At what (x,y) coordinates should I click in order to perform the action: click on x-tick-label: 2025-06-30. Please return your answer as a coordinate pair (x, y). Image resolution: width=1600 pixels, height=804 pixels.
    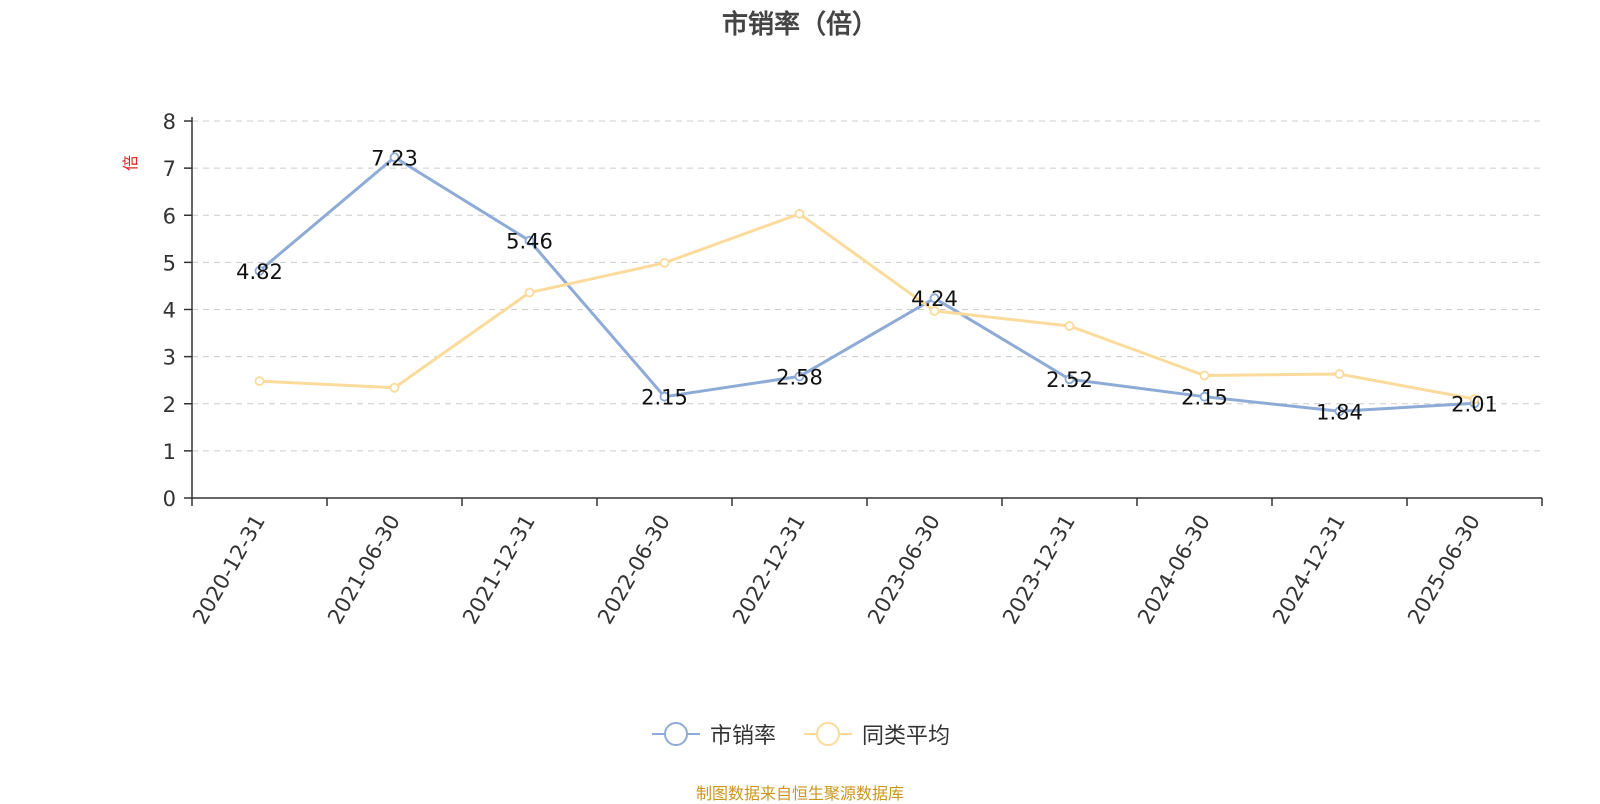
    Looking at the image, I should click on (1444, 570).